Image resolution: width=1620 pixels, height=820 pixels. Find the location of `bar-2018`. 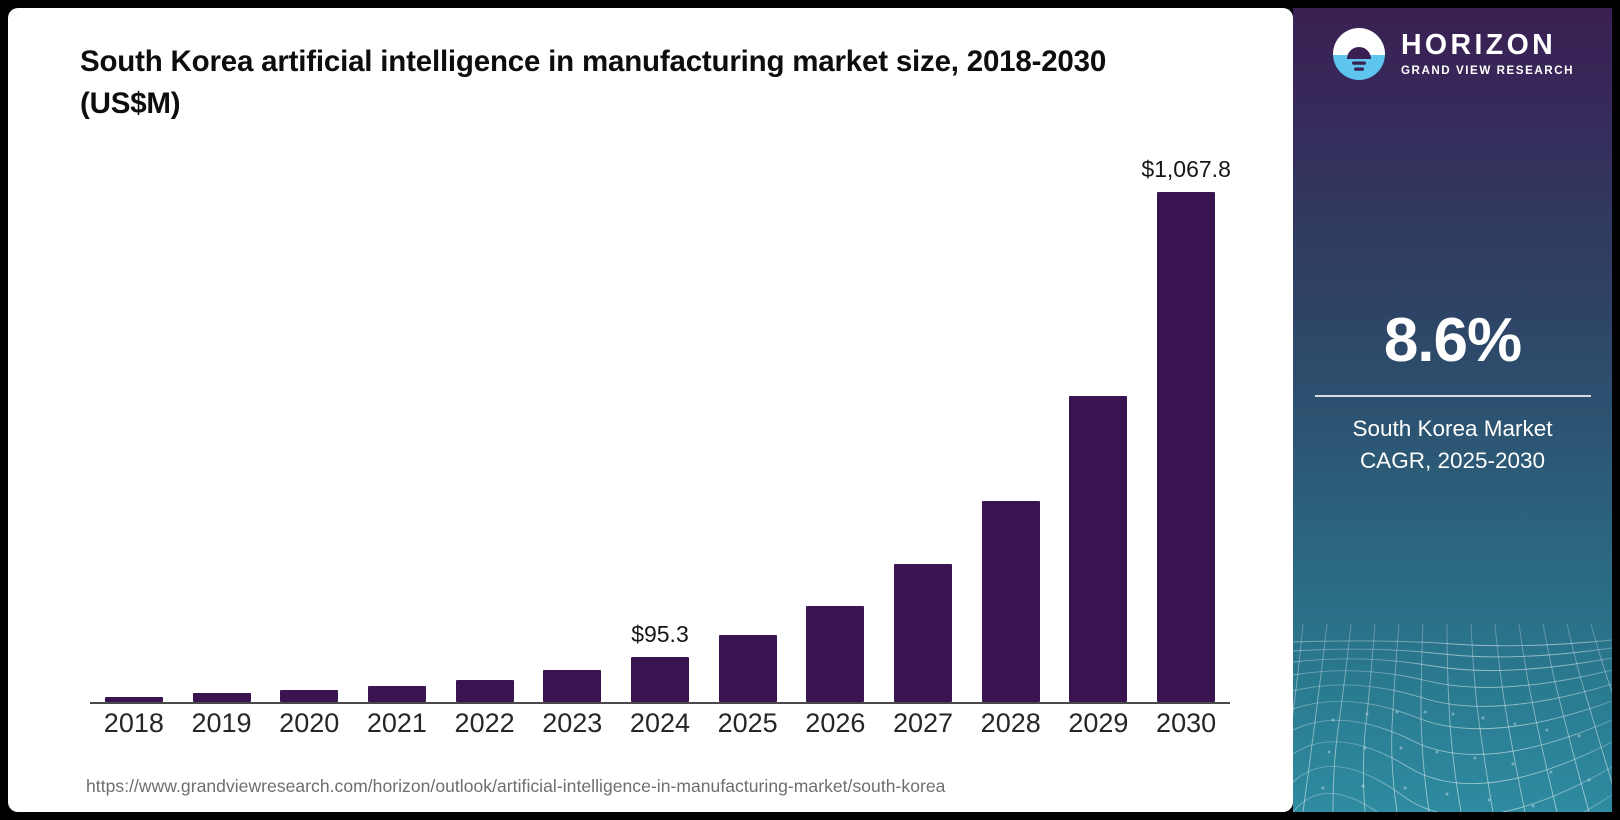

bar-2018 is located at coordinates (133, 699).